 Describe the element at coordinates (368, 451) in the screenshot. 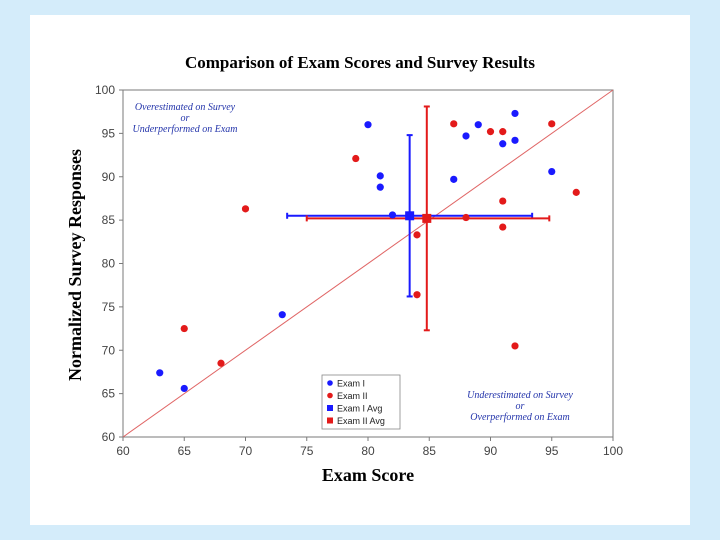

I see `x-tick-label: 80` at that location.